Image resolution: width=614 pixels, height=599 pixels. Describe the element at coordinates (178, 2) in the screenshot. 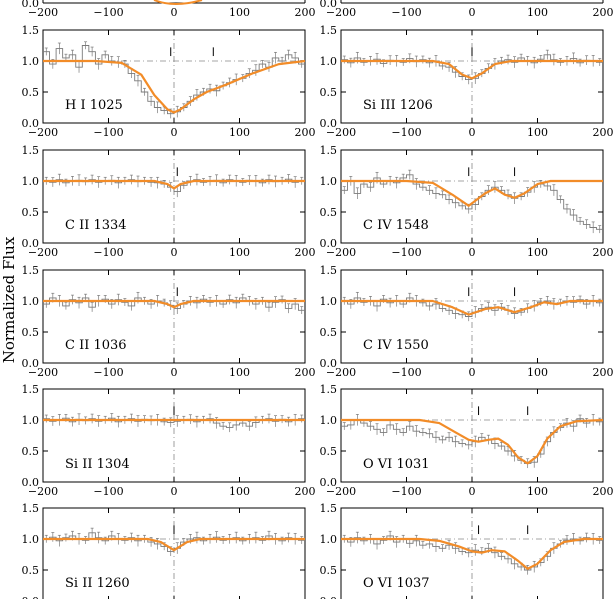

I see `model-fit-tail` at that location.